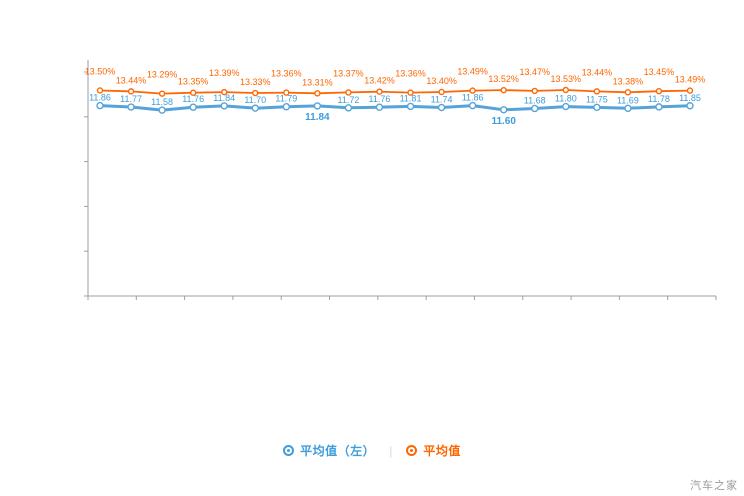 The width and height of the screenshot is (744, 496). Describe the element at coordinates (317, 82) in the screenshot. I see `data-point-label: 13.31%` at that location.